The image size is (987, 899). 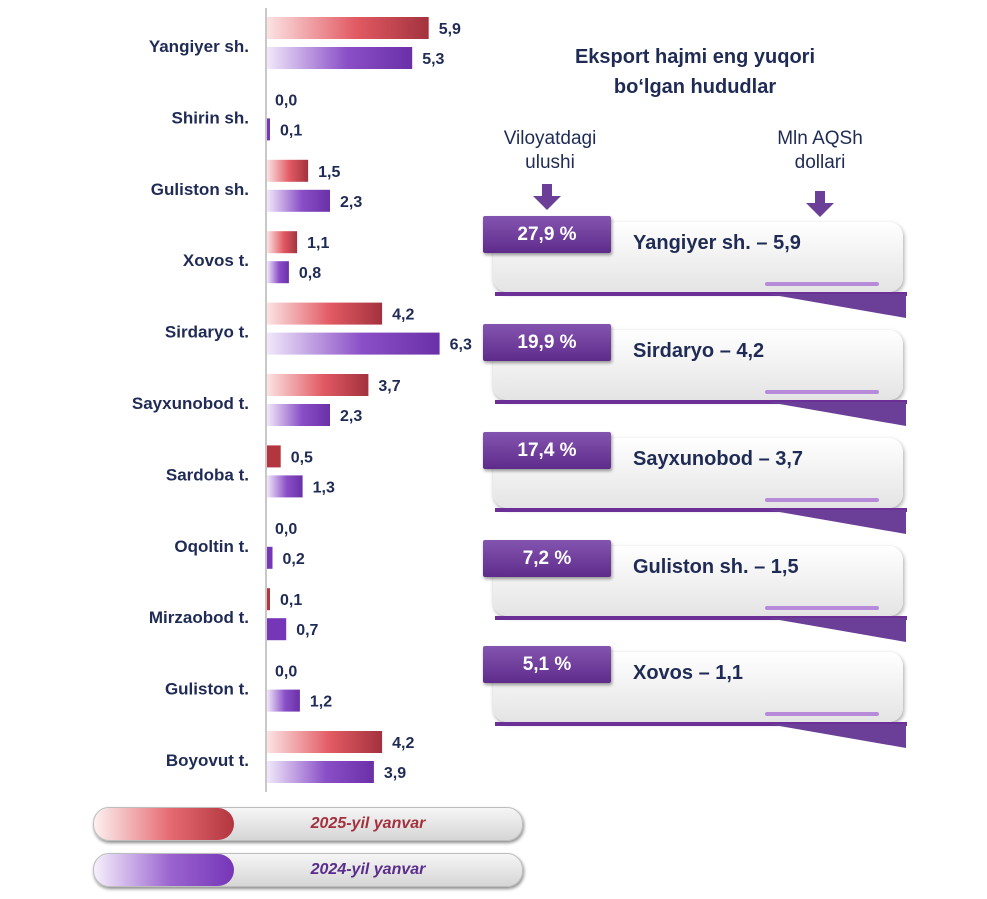 What do you see at coordinates (302, 457) in the screenshot?
I see `data-label: 0,5` at bounding box center [302, 457].